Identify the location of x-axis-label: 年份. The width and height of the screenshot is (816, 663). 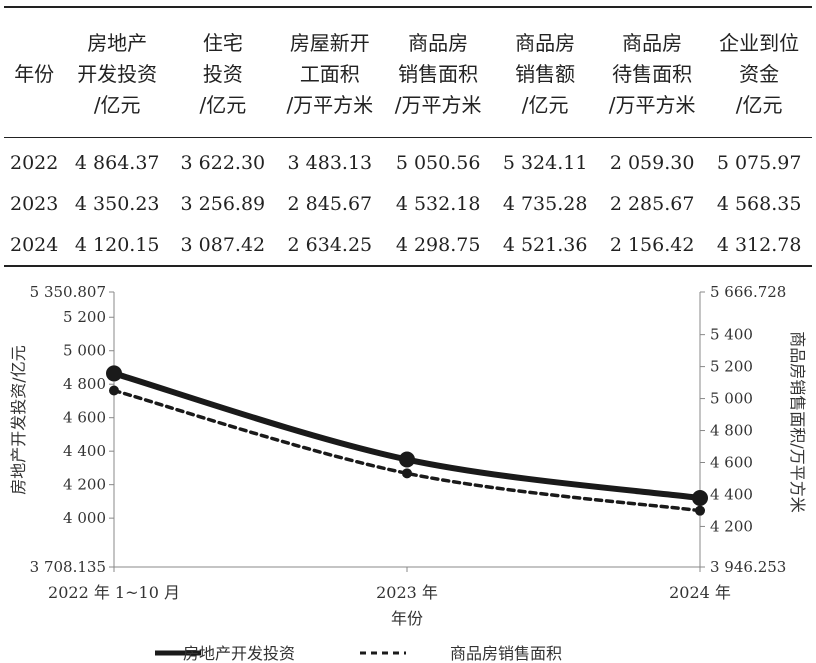
(407, 618).